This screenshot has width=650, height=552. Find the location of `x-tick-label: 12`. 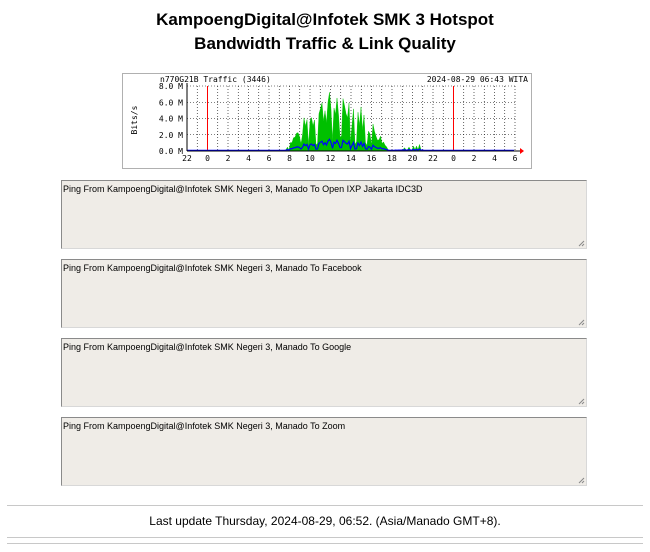

x-tick-label: 12 is located at coordinates (331, 158).